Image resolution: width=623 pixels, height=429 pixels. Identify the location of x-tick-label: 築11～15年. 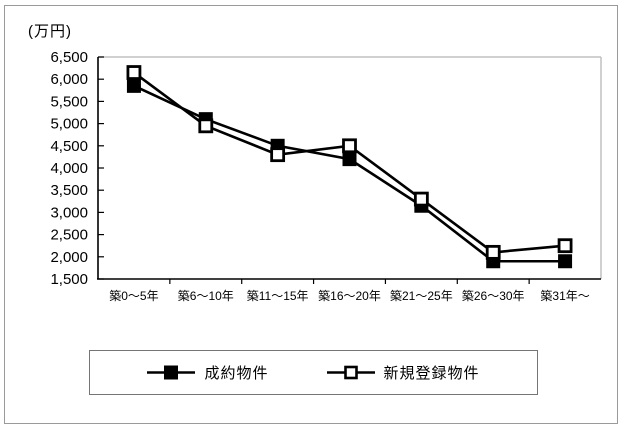
(278, 295).